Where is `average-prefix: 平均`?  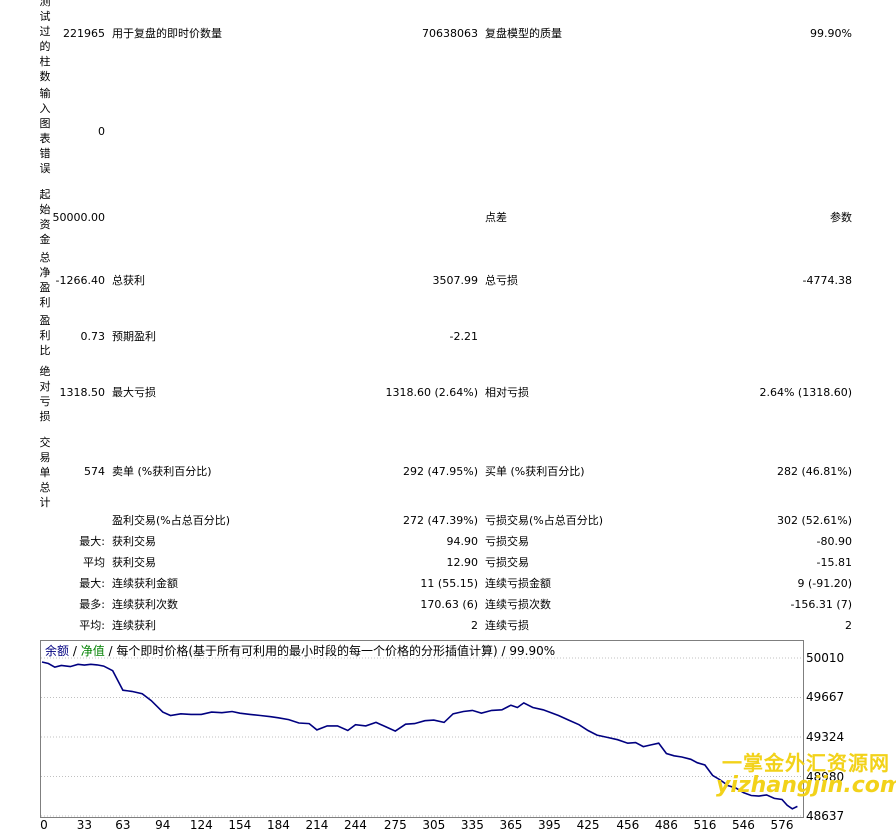 average-prefix: 平均 is located at coordinates (94, 562).